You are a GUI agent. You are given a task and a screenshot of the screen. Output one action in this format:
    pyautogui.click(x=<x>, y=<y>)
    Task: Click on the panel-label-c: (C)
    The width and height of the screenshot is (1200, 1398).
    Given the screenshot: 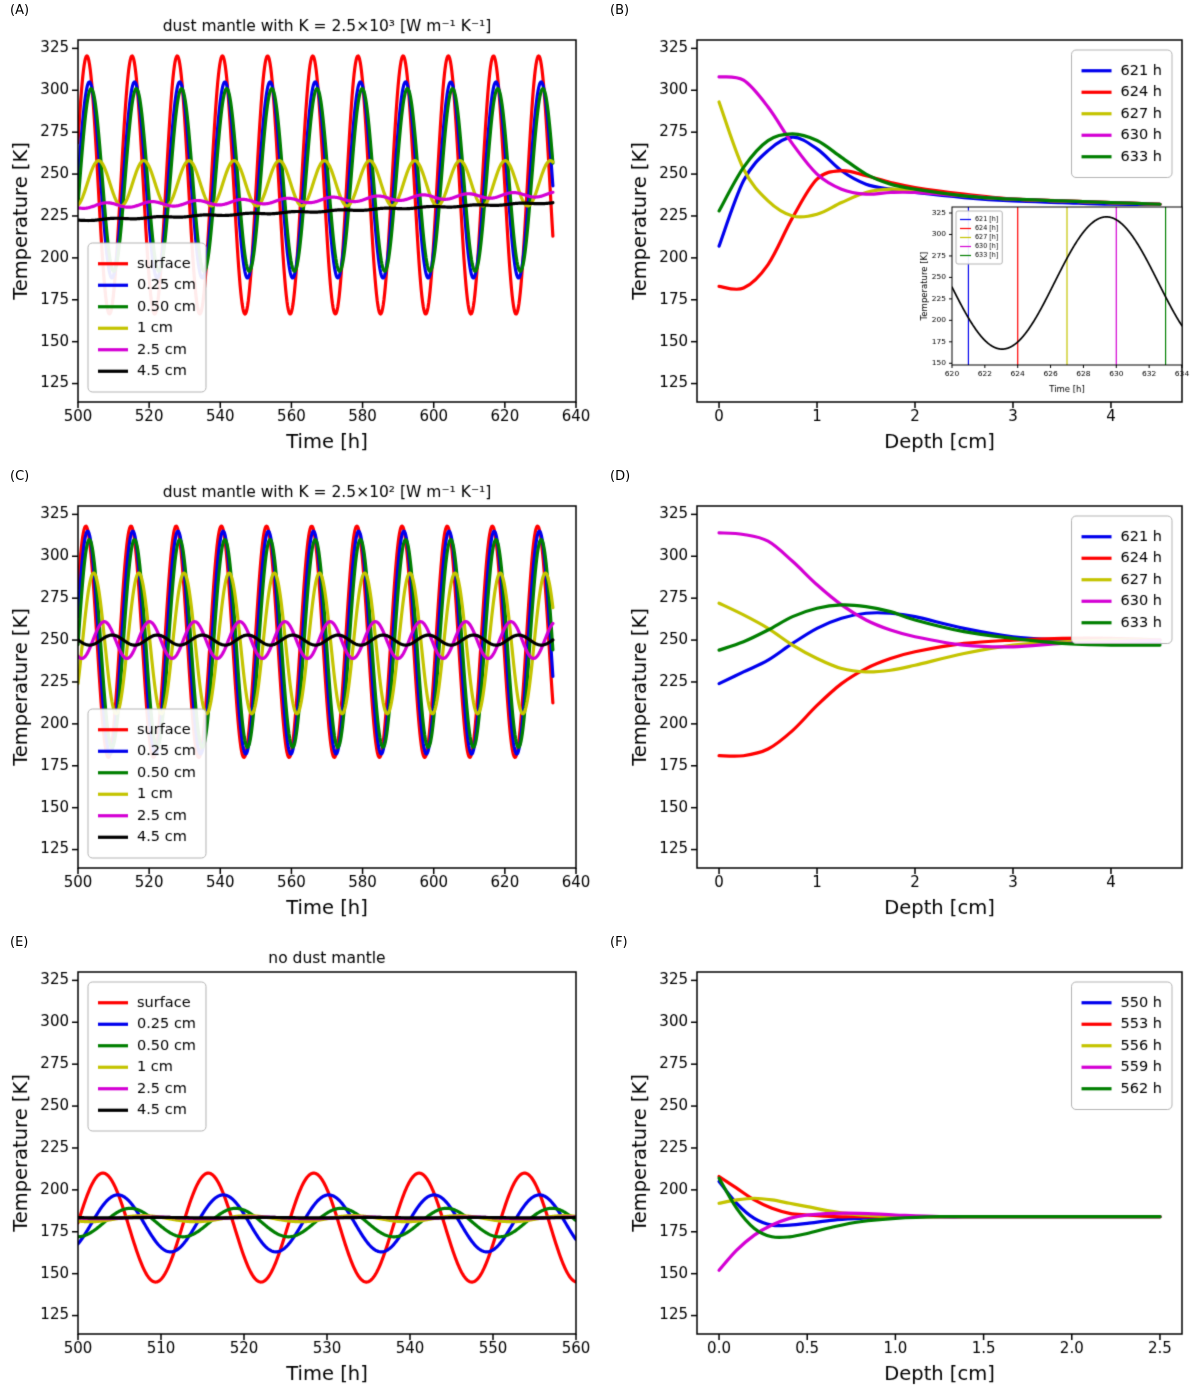 What is the action you would take?
    pyautogui.click(x=20, y=476)
    